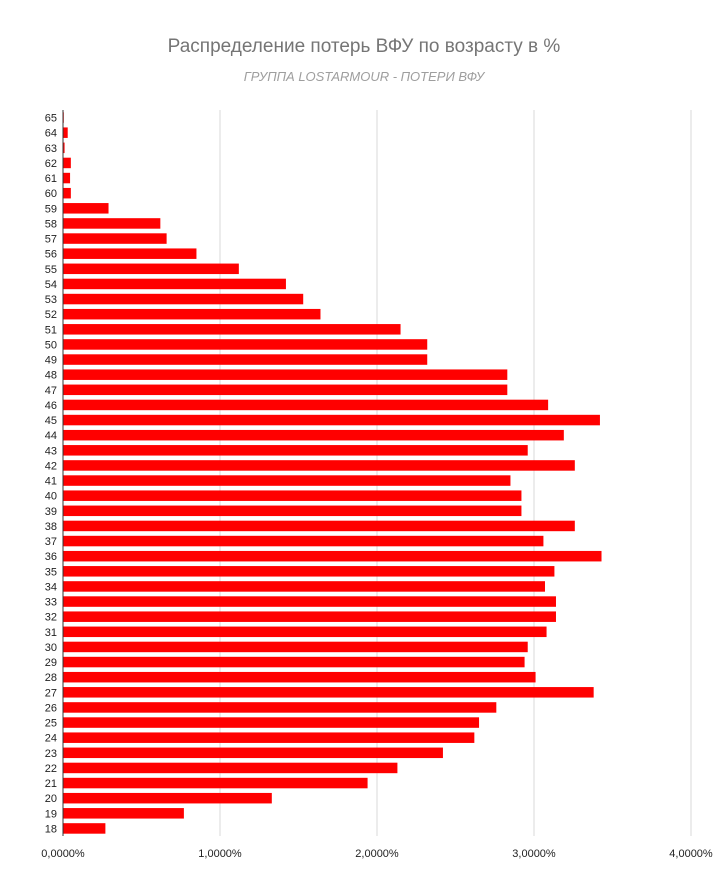 Image resolution: width=728 pixels, height=896 pixels. Describe the element at coordinates (51, 179) in the screenshot. I see `y-tick-label: 61` at that location.